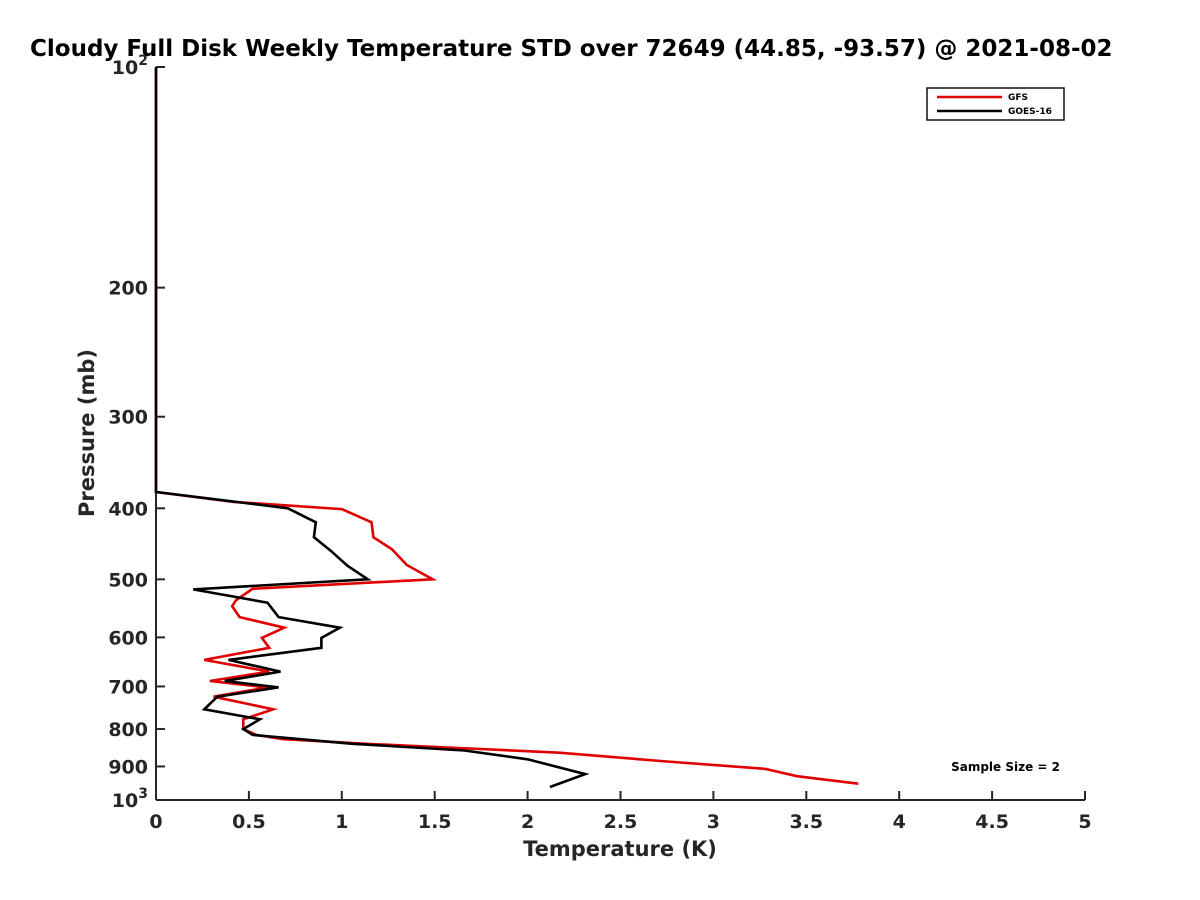 The image size is (1200, 900). Describe the element at coordinates (527, 822) in the screenshot. I see `x-tick-label: 2` at that location.